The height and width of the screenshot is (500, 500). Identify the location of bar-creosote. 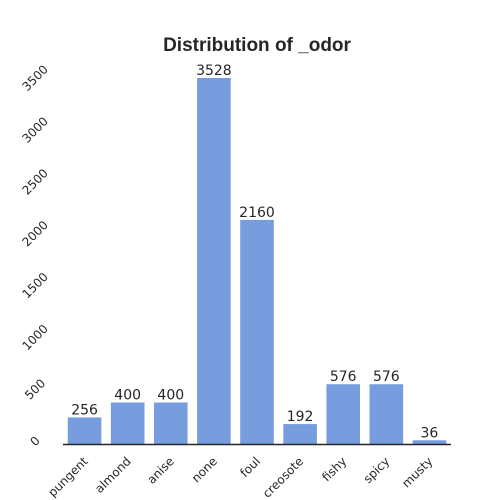
(300, 434).